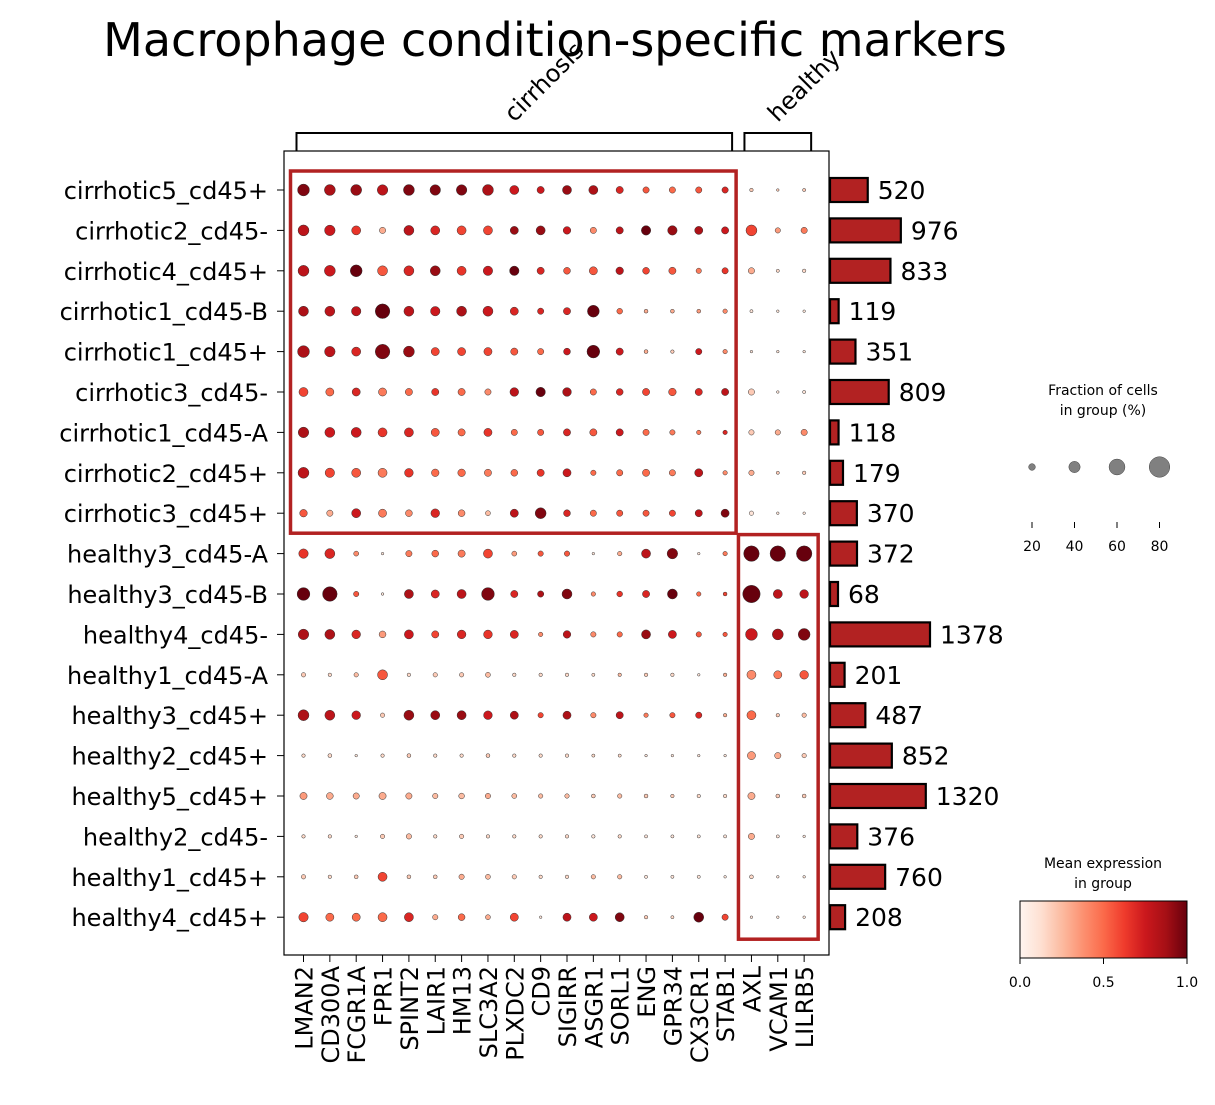 This screenshot has width=1215, height=1105. I want to click on group-label: cirrhotic1_cd45-A, so click(163, 433).